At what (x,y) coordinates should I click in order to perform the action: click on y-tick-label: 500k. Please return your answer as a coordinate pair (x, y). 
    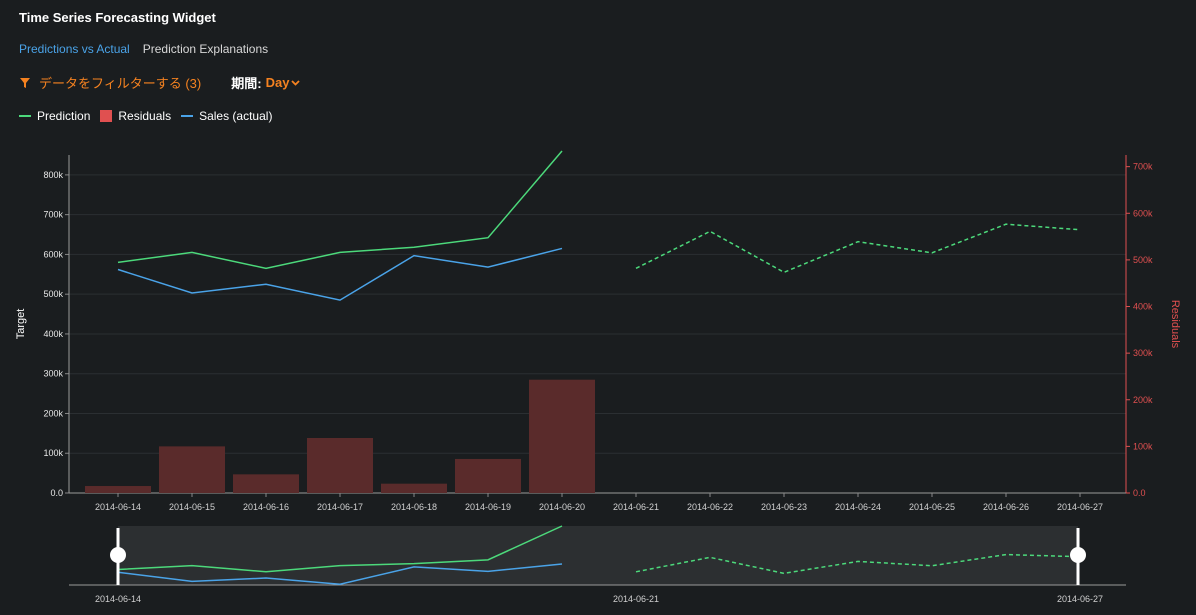
    Looking at the image, I should click on (53, 294).